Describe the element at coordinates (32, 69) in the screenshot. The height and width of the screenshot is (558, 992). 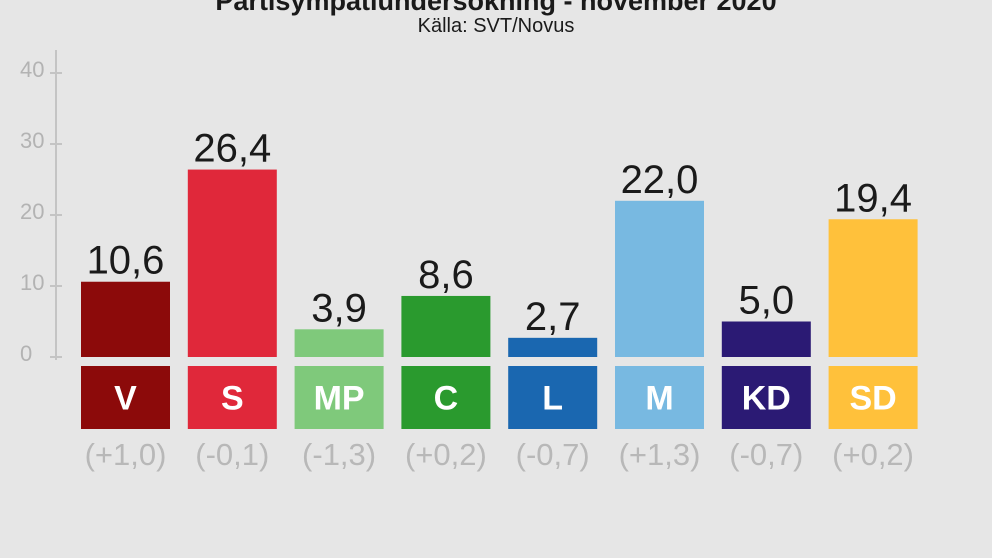
I see `y-tick-label: 40` at that location.